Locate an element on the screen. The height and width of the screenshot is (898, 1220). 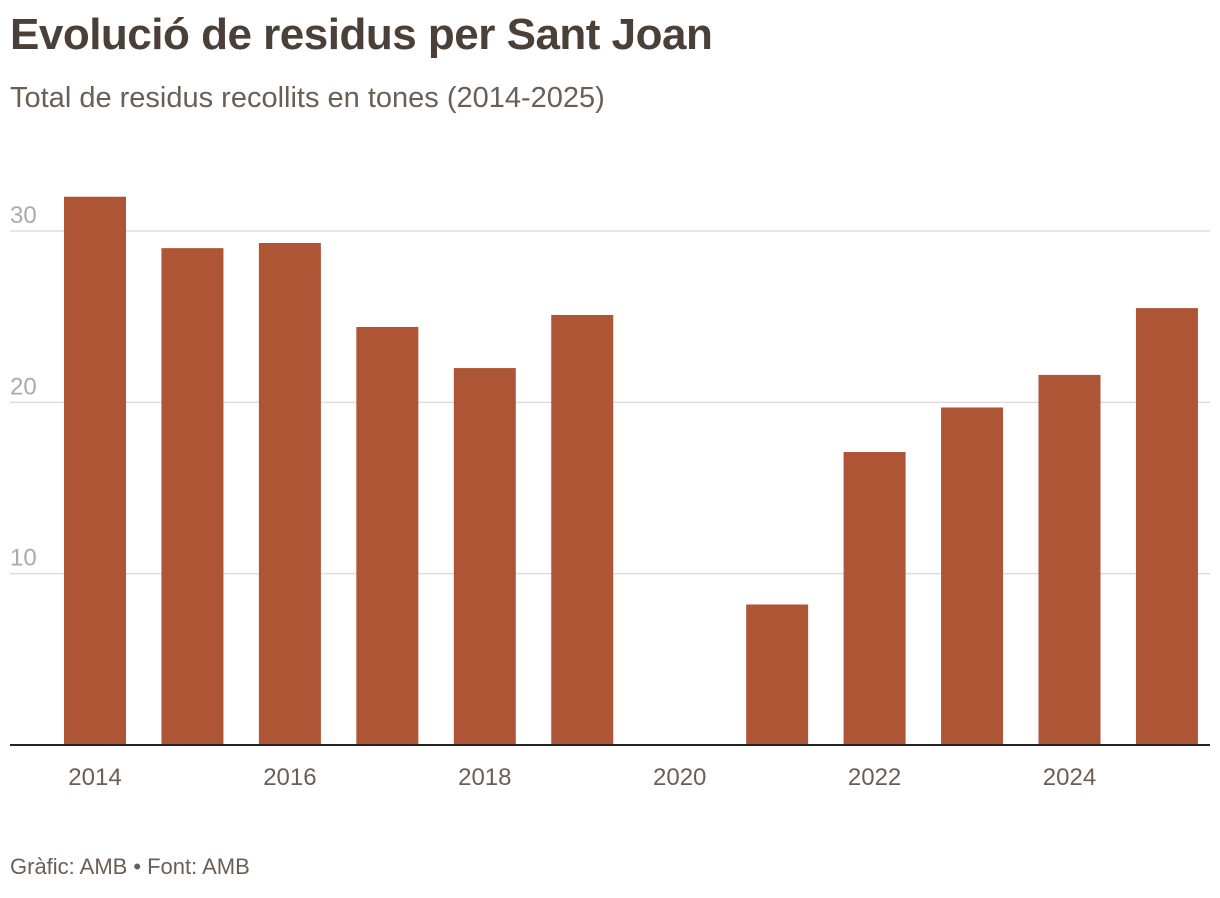
bar-2022 is located at coordinates (874, 598).